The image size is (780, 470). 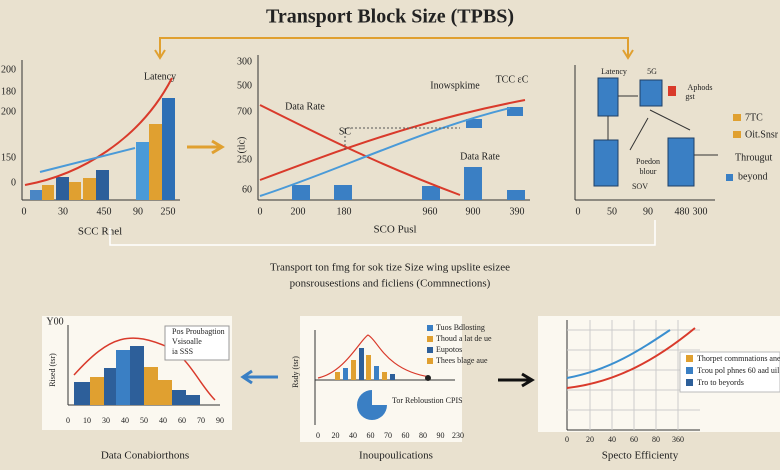 I want to click on y-tick-label: 150, so click(x=8, y=157).